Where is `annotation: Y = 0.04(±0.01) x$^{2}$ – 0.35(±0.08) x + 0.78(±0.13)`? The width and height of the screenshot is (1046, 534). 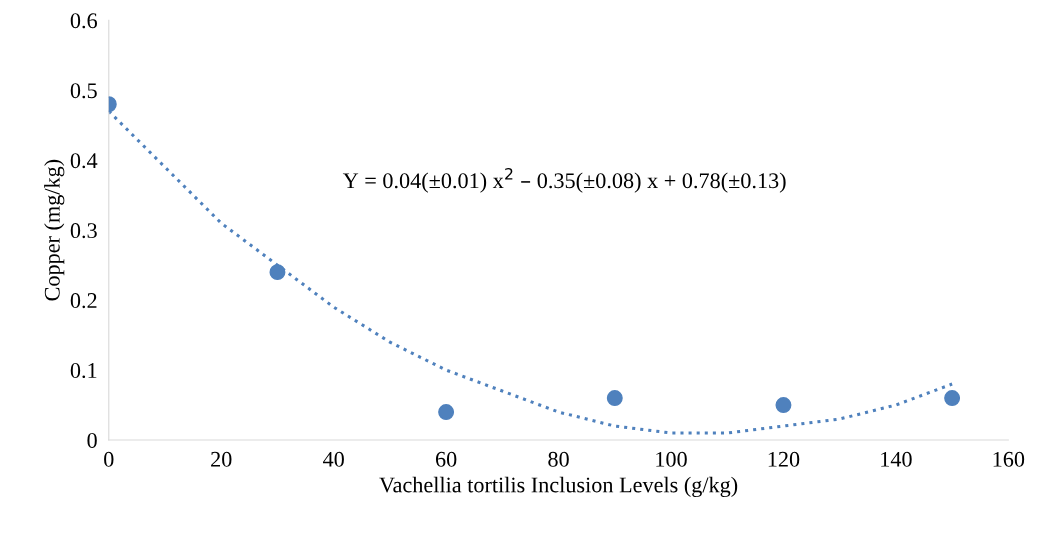 annotation: Y = 0.04(±0.01) x$^{2}$ – 0.35(±0.08) x + 0.78(±0.13) is located at coordinates (564, 180).